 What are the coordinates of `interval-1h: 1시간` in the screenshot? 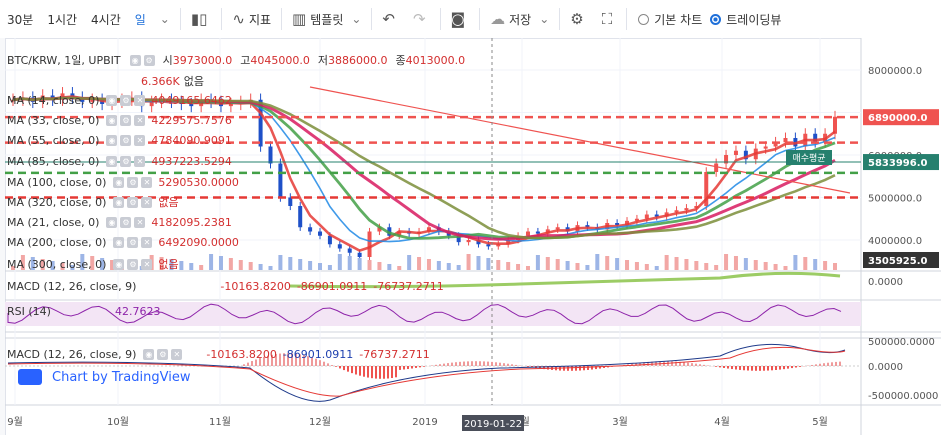 It's located at (62, 19).